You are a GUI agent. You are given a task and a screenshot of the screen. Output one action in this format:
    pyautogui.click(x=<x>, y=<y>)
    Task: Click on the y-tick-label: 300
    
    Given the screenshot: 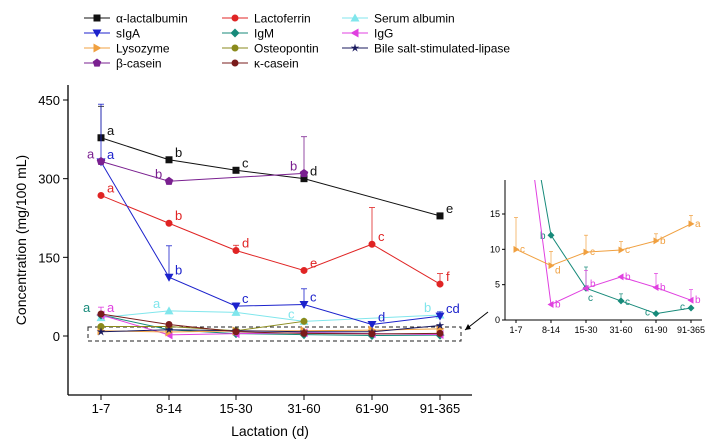 What is the action you would take?
    pyautogui.click(x=49, y=179)
    